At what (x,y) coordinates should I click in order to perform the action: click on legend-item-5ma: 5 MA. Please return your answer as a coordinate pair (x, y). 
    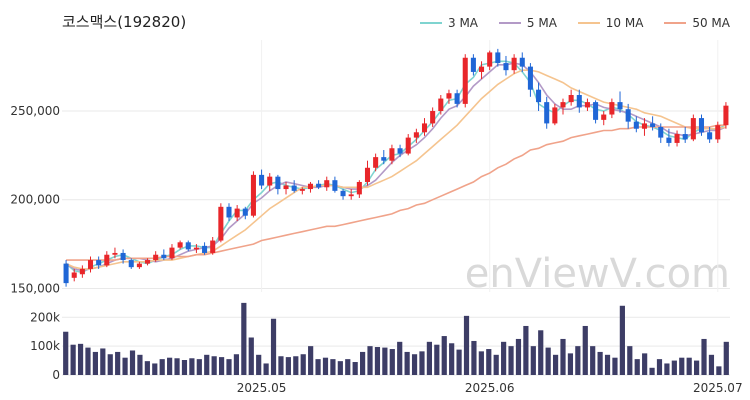
    Looking at the image, I should click on (527, 23).